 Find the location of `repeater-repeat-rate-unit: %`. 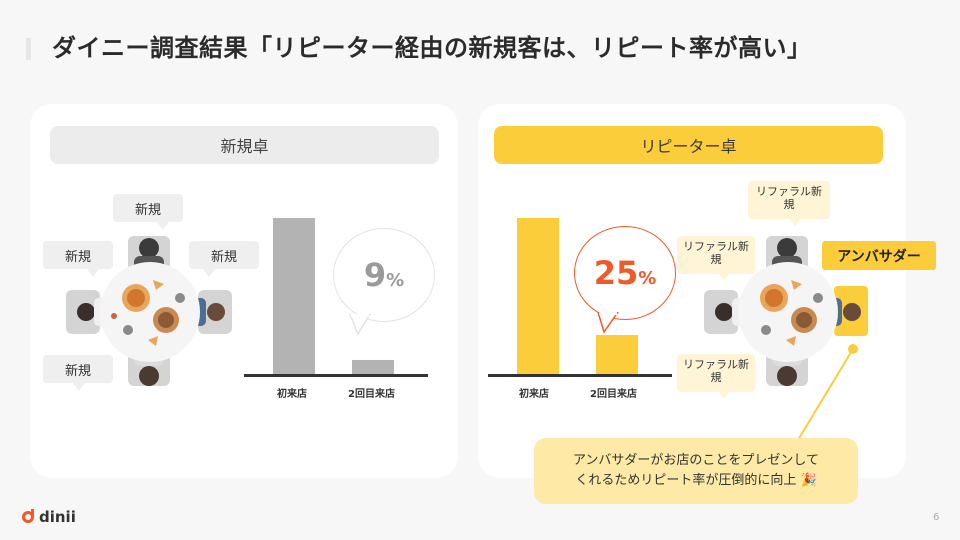

repeater-repeat-rate-unit: % is located at coordinates (647, 278).